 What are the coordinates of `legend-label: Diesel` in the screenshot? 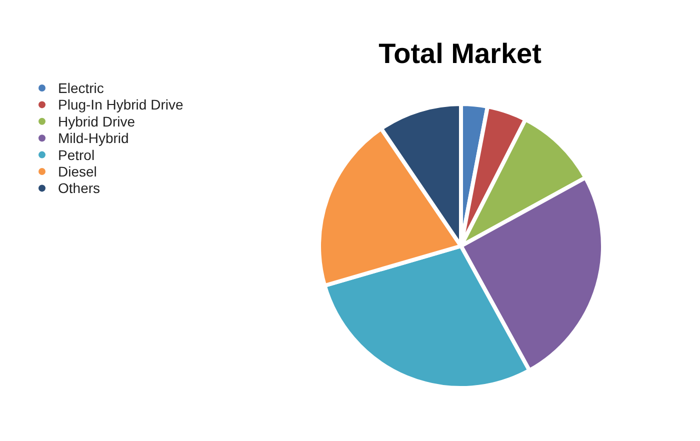 It's located at (77, 172).